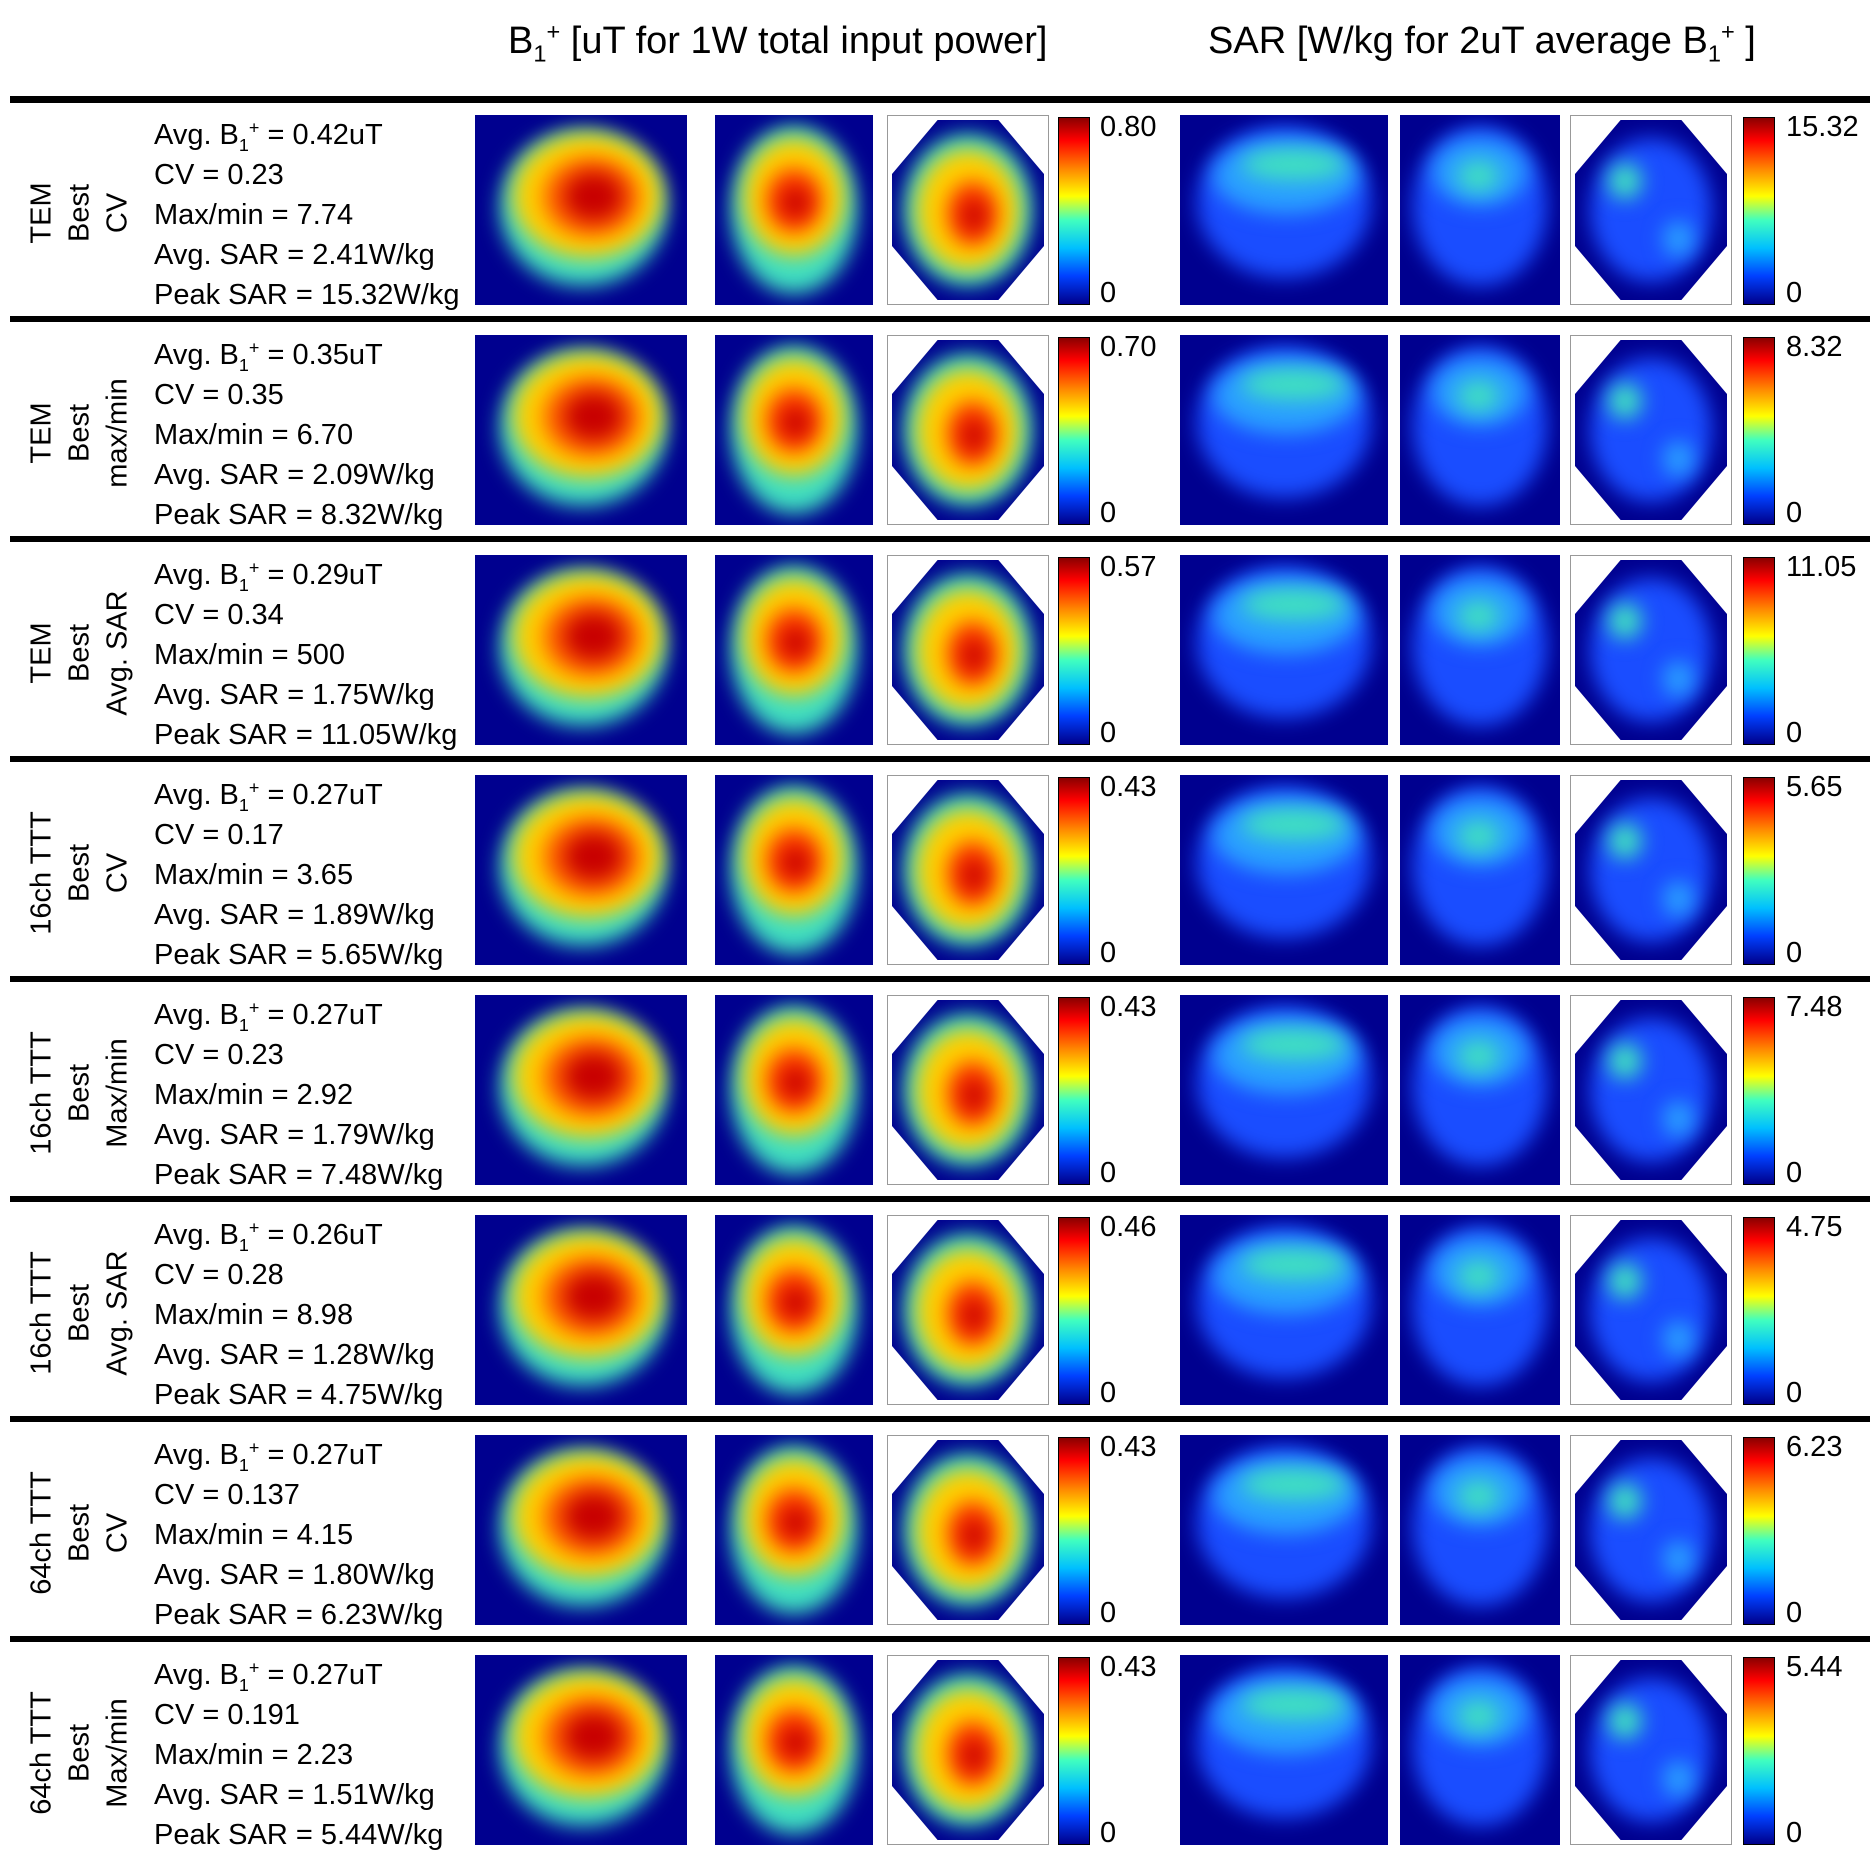  Describe the element at coordinates (1482, 43) in the screenshot. I see `header-sar: SAR [W/kg for 2uT average B1+ ]` at that location.